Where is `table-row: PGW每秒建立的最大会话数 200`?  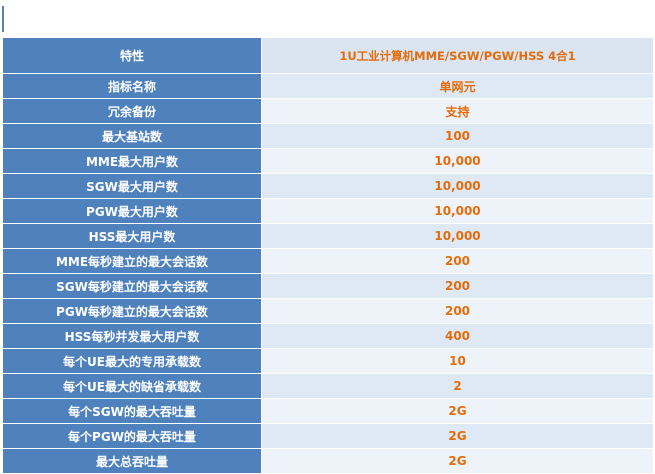 table-row: PGW每秒建立的最大会话数 200 is located at coordinates (328, 311).